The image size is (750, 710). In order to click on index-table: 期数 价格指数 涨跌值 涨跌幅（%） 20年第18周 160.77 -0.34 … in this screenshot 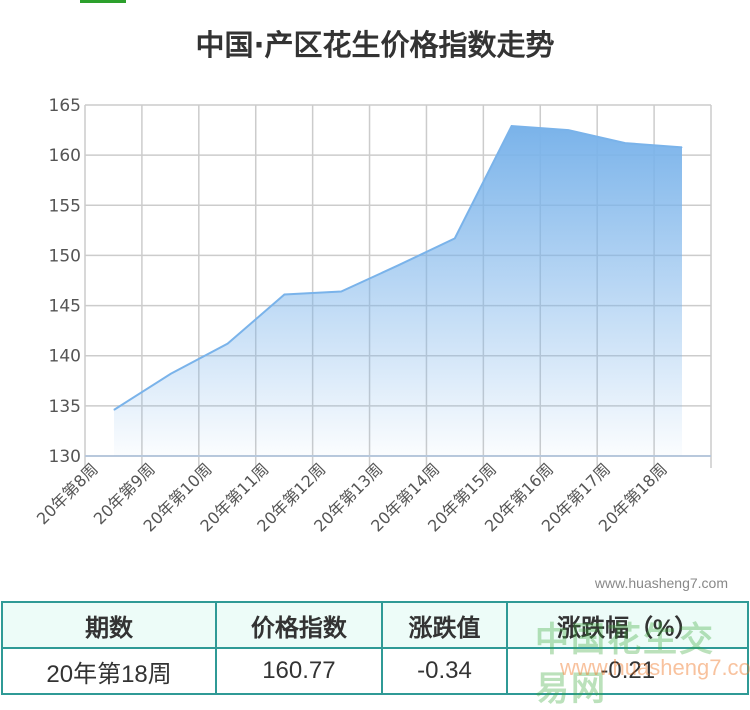, I will do `click(374, 648)`.